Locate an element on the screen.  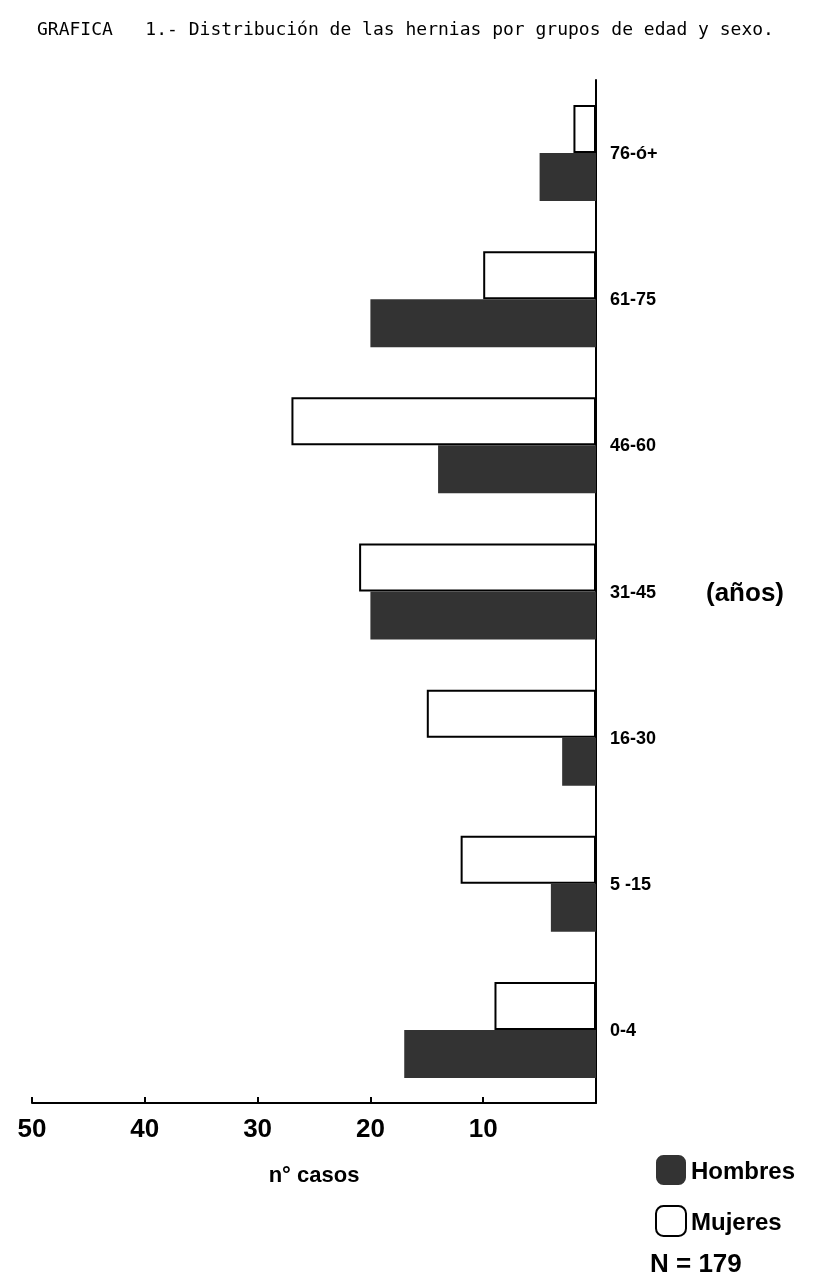
x-tick-label: 30 is located at coordinates (258, 1128).